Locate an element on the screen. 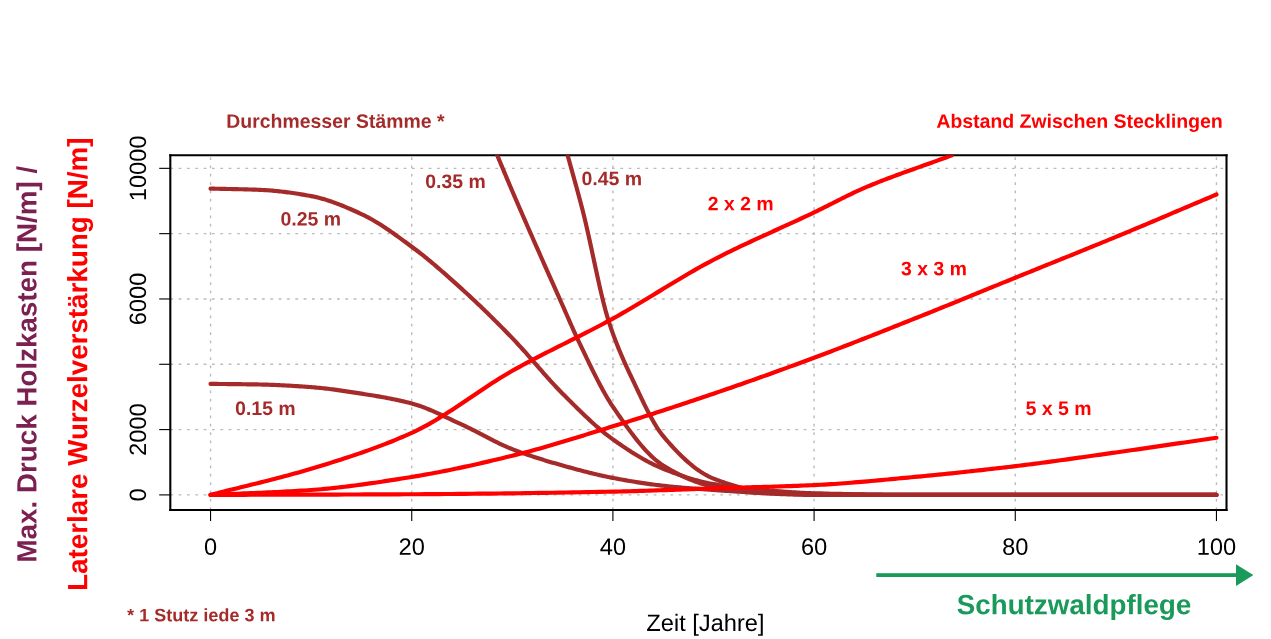 The image size is (1271, 639). text: Schutzwaldpflege is located at coordinates (1074, 607).